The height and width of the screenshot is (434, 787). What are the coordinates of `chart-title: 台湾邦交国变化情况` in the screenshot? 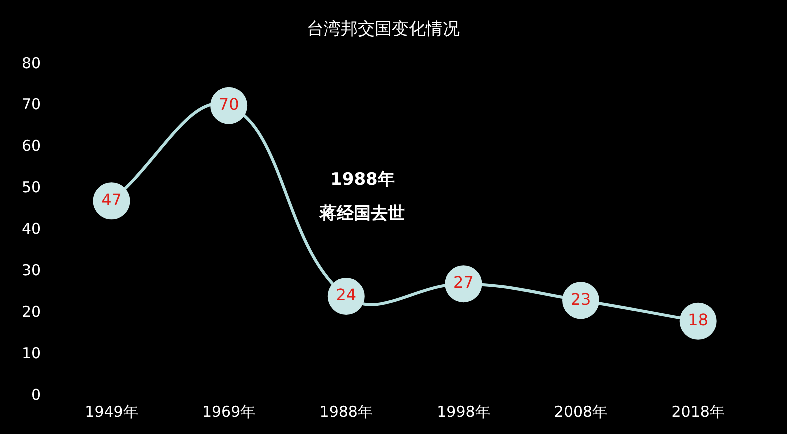 It's located at (383, 30).